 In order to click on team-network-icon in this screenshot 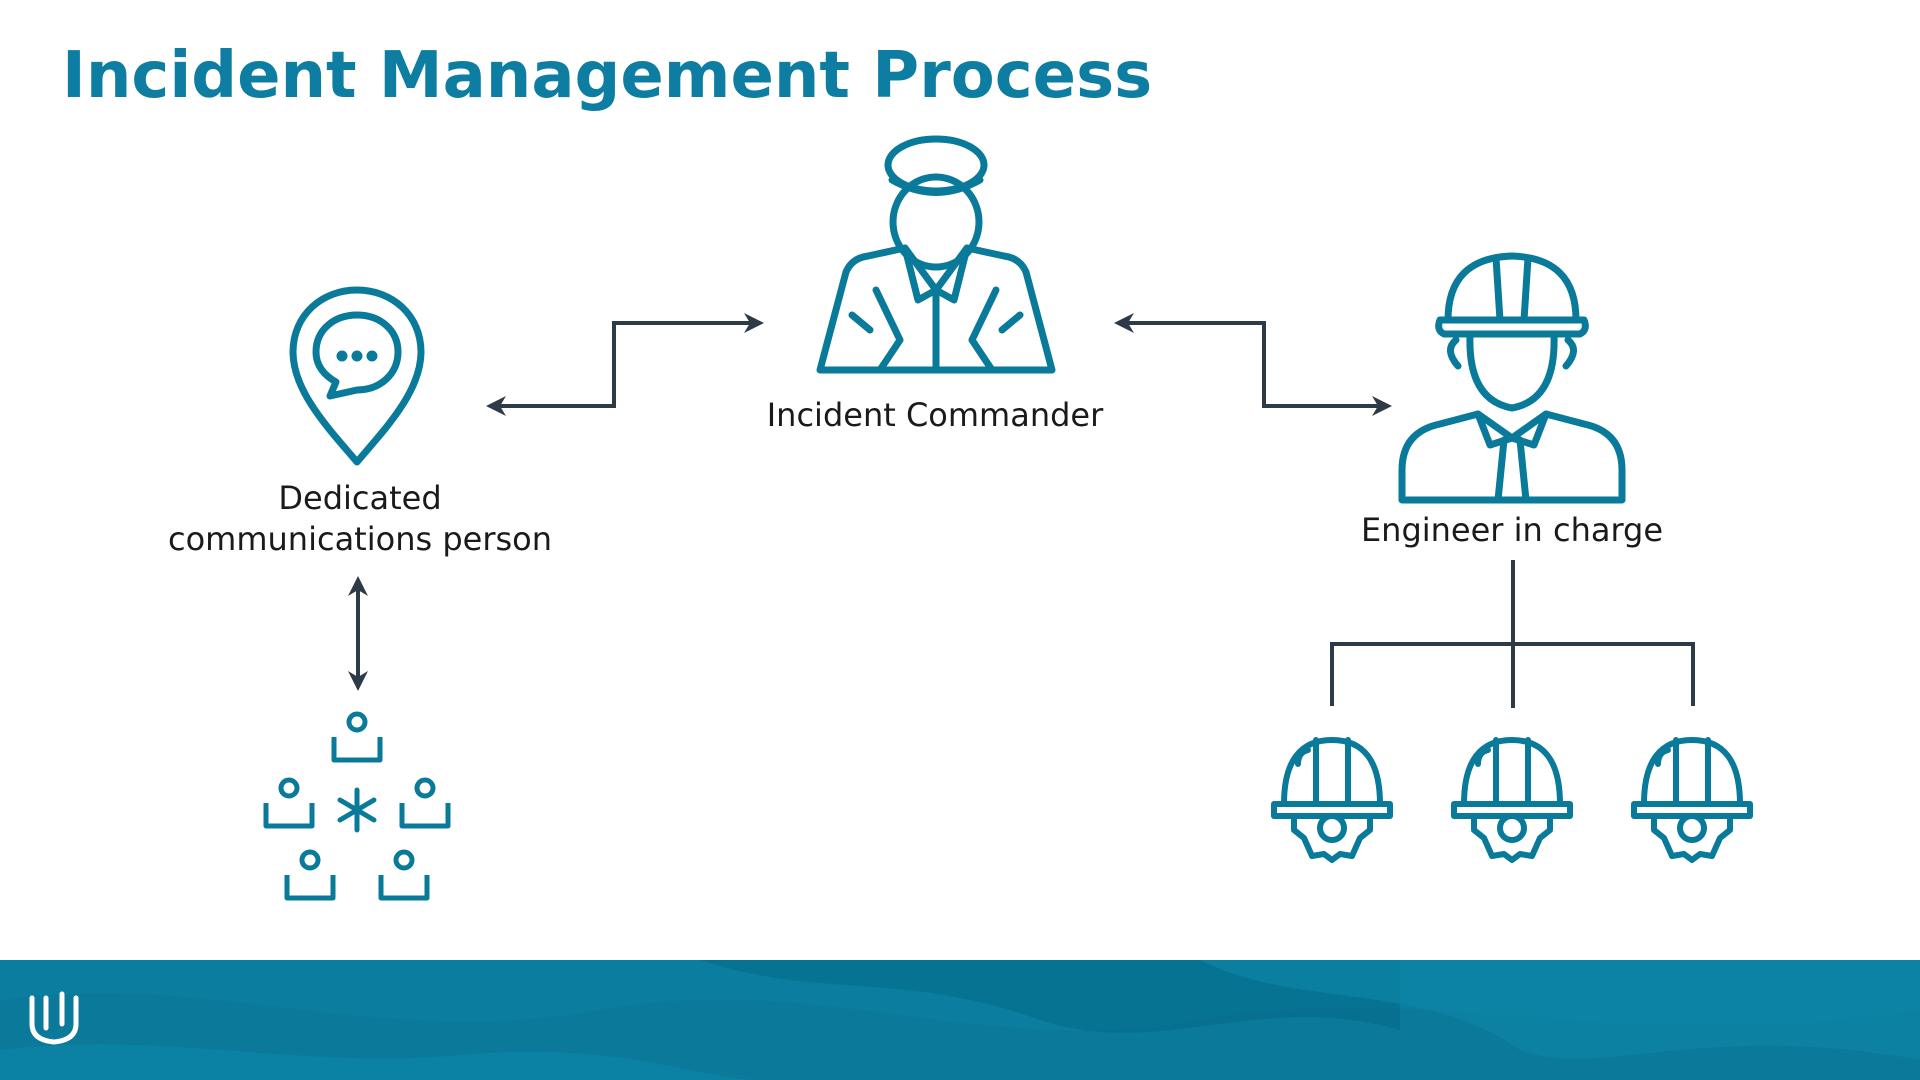, I will do `click(357, 806)`.